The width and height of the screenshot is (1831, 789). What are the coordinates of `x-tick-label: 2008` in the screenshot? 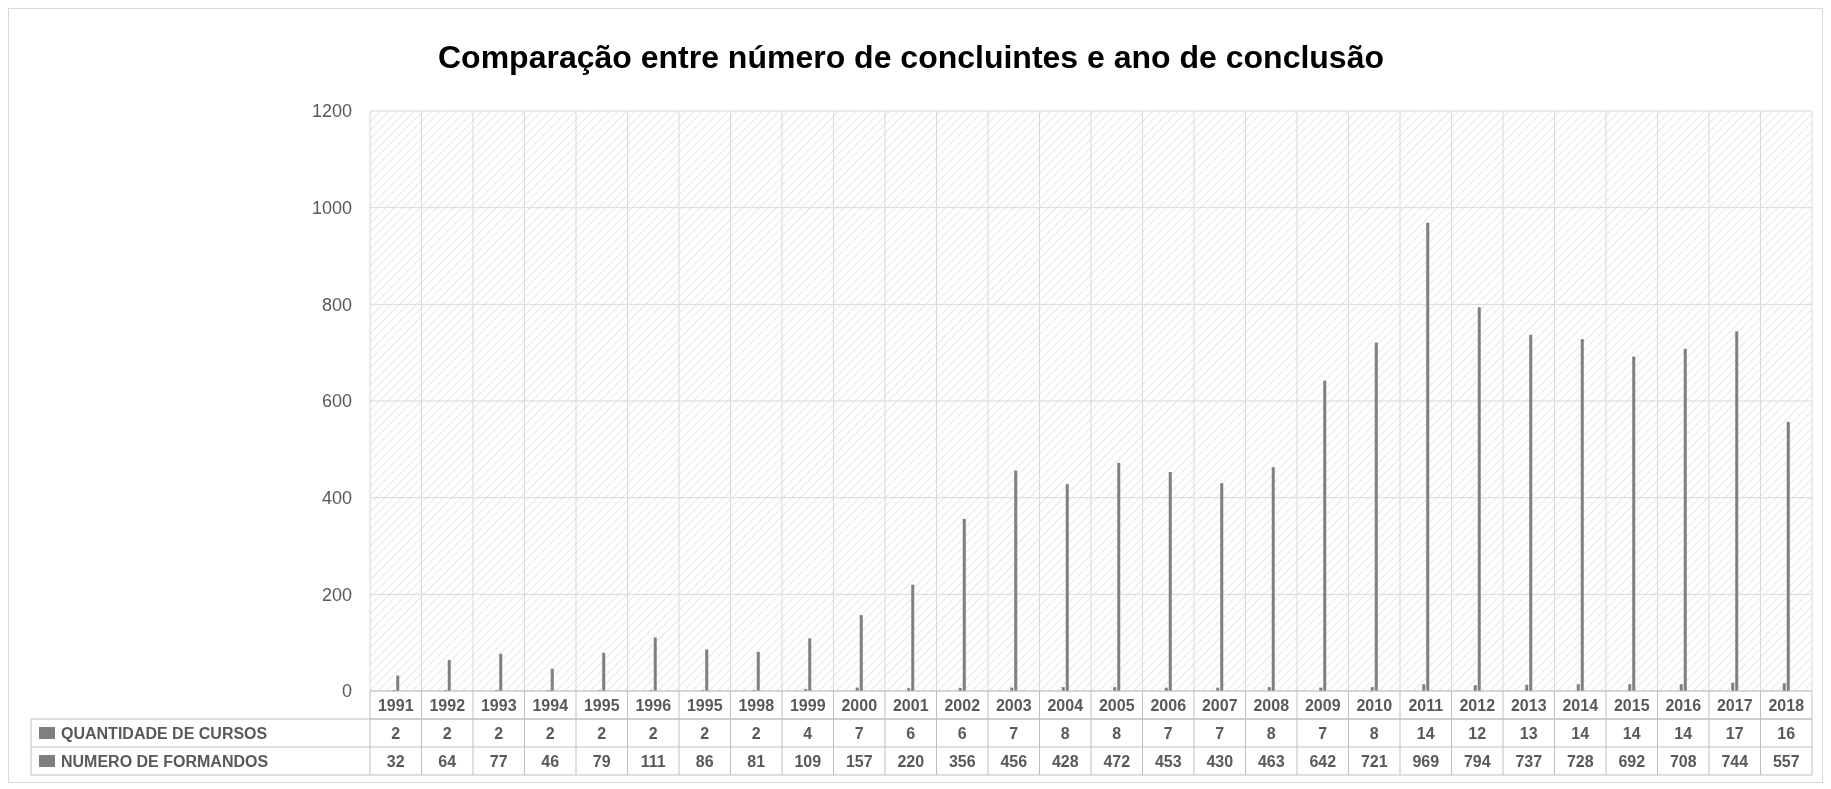 It's located at (1271, 705).